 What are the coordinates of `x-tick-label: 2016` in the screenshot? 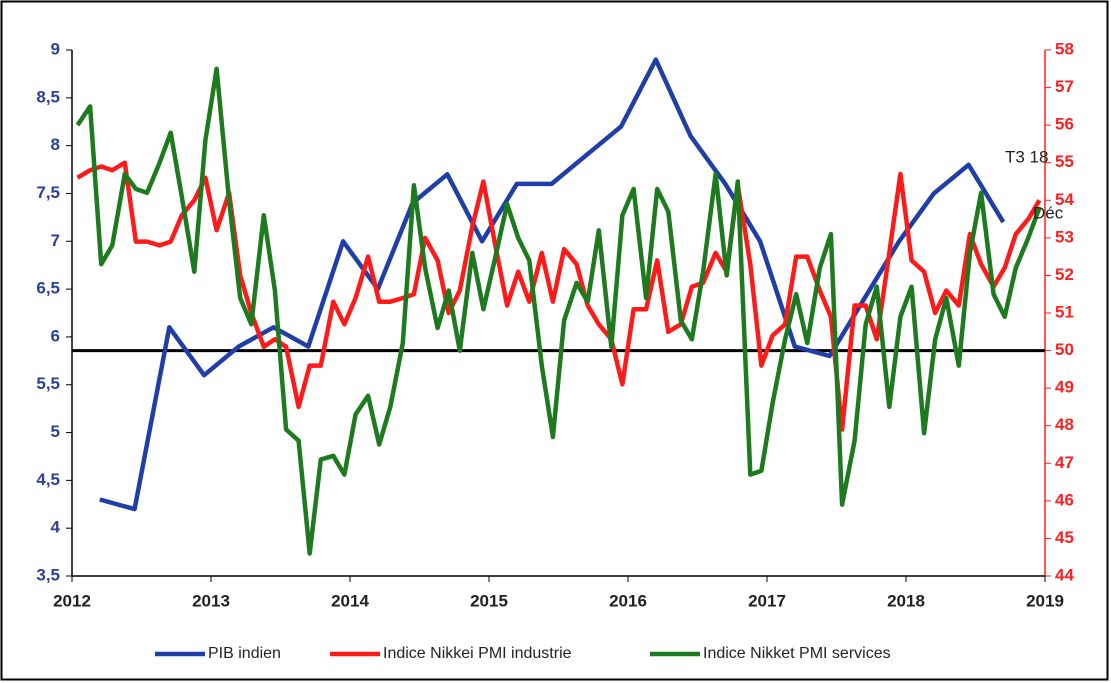 It's located at (628, 600).